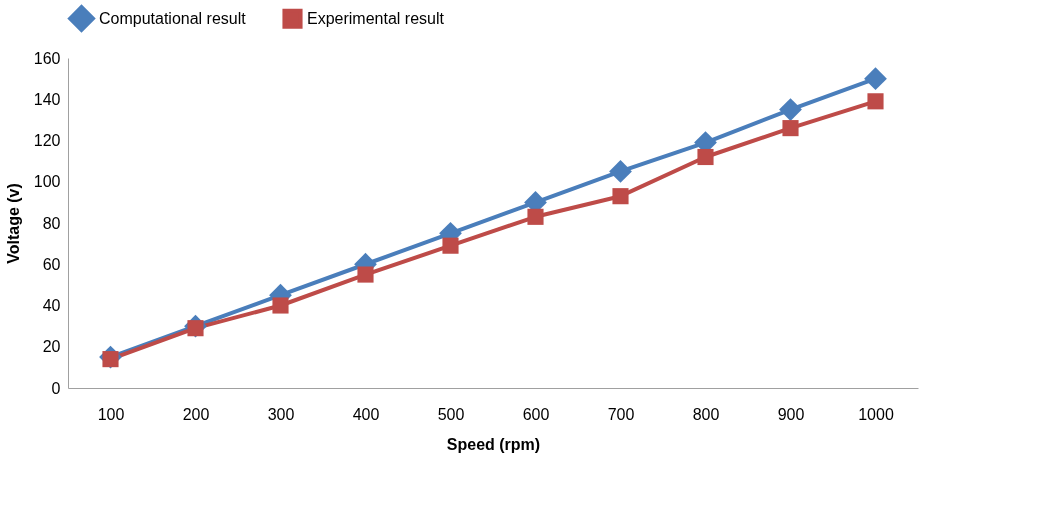  I want to click on y-tick-label: 80, so click(51, 223).